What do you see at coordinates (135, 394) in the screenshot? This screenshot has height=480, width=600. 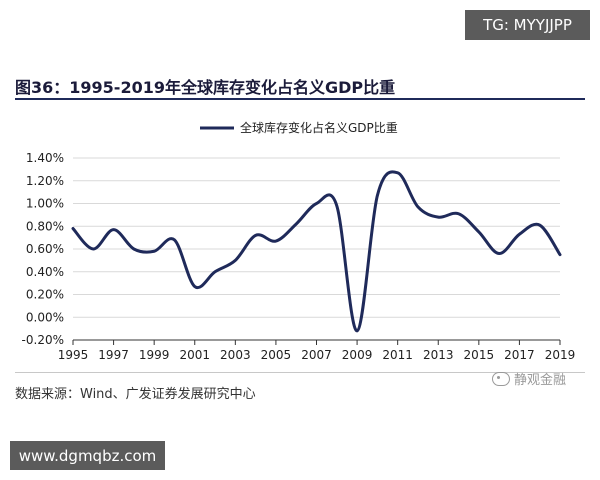 I see `source-note: 数据来源：Wind、广发证券发展研究中心` at bounding box center [135, 394].